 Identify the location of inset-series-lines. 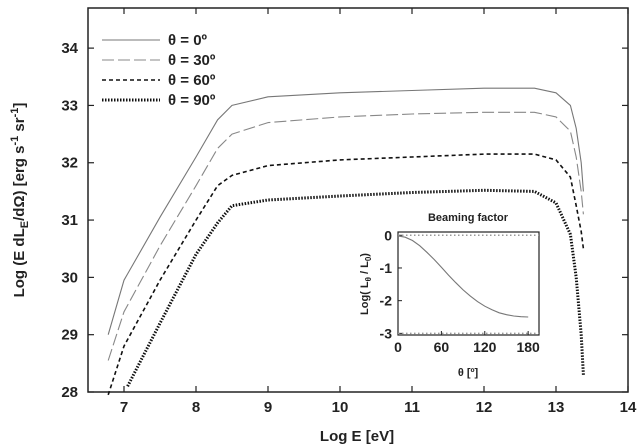
(463, 276).